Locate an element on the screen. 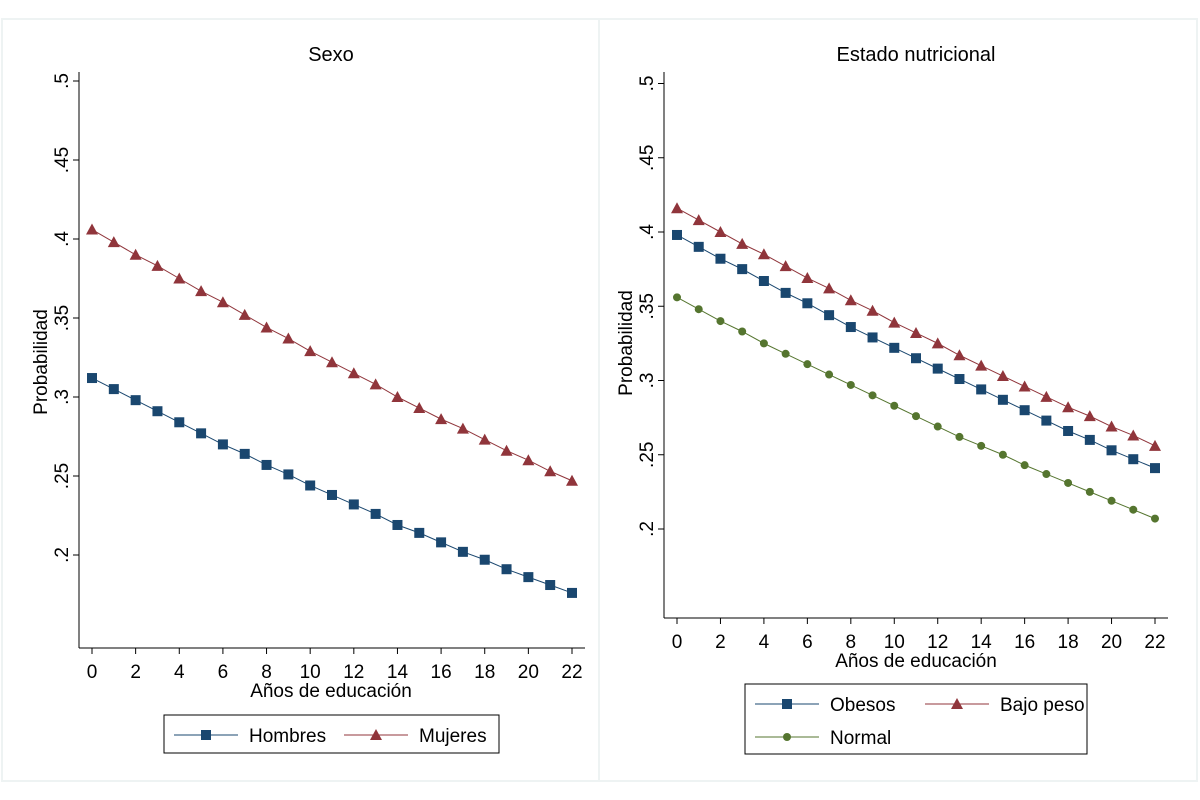  y-axis-label: Probabilidad is located at coordinates (41, 362).